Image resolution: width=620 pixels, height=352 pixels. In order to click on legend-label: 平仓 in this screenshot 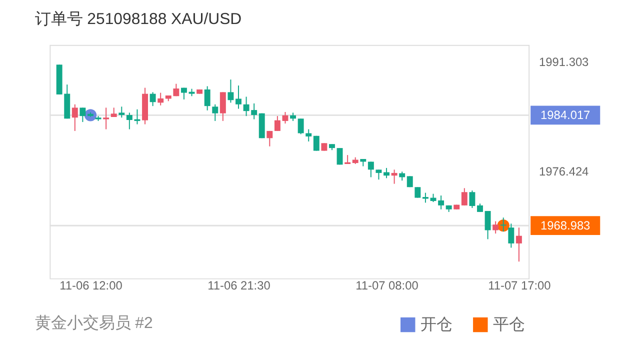, I will do `click(508, 325)`.